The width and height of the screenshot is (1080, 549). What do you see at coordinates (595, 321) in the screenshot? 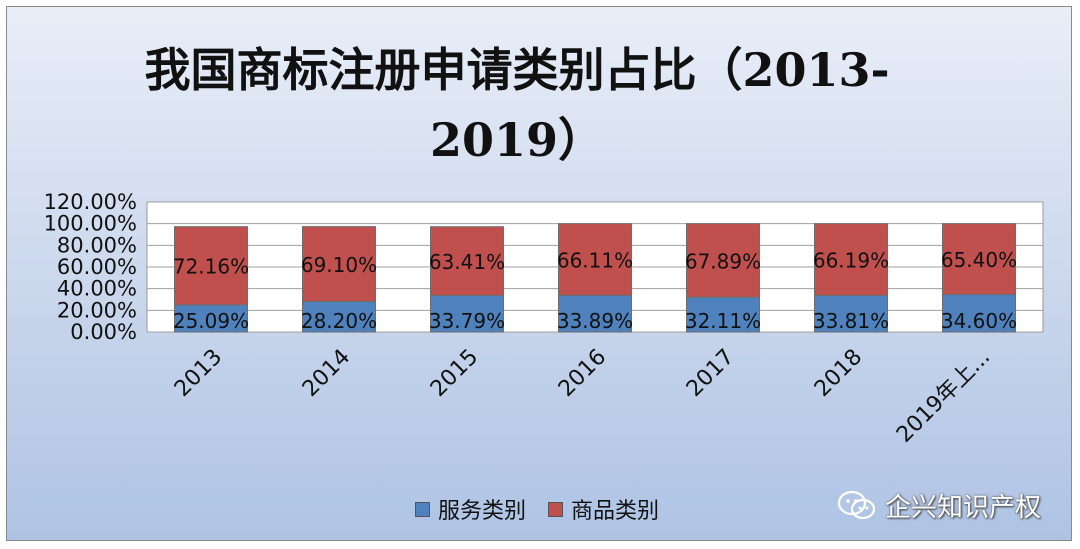
I see `data-label: 33.89%` at bounding box center [595, 321].